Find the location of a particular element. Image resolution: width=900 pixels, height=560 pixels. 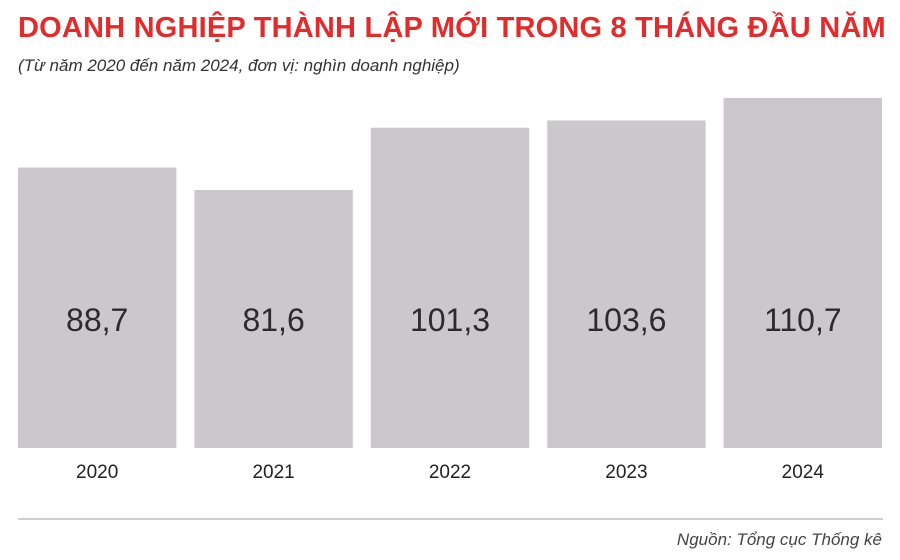

x-tick-labels-group: 2020 2021 2022 2023 2024 is located at coordinates (450, 472).